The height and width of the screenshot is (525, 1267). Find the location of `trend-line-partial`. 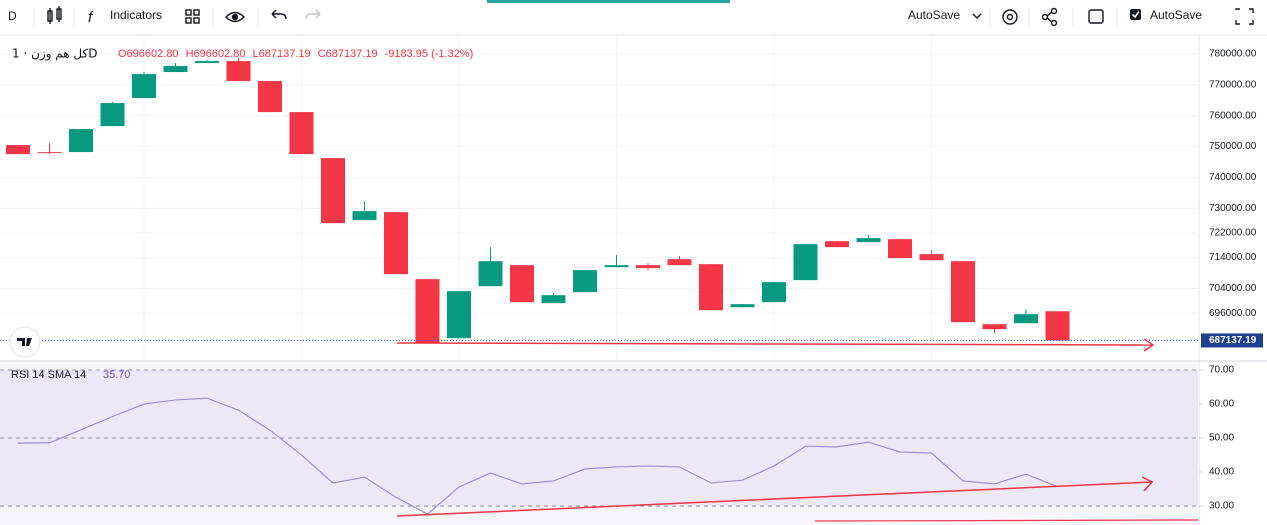

trend-line-partial is located at coordinates (1006, 520).